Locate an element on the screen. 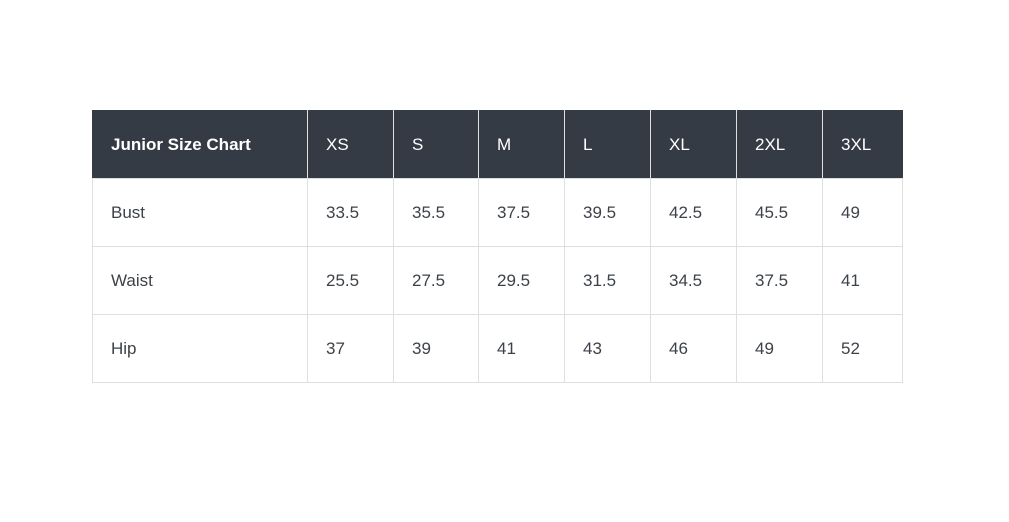  table-row-waist: Waist 25.5 27.5 29.5 31.5 34.5 37.5 41 is located at coordinates (497, 280).